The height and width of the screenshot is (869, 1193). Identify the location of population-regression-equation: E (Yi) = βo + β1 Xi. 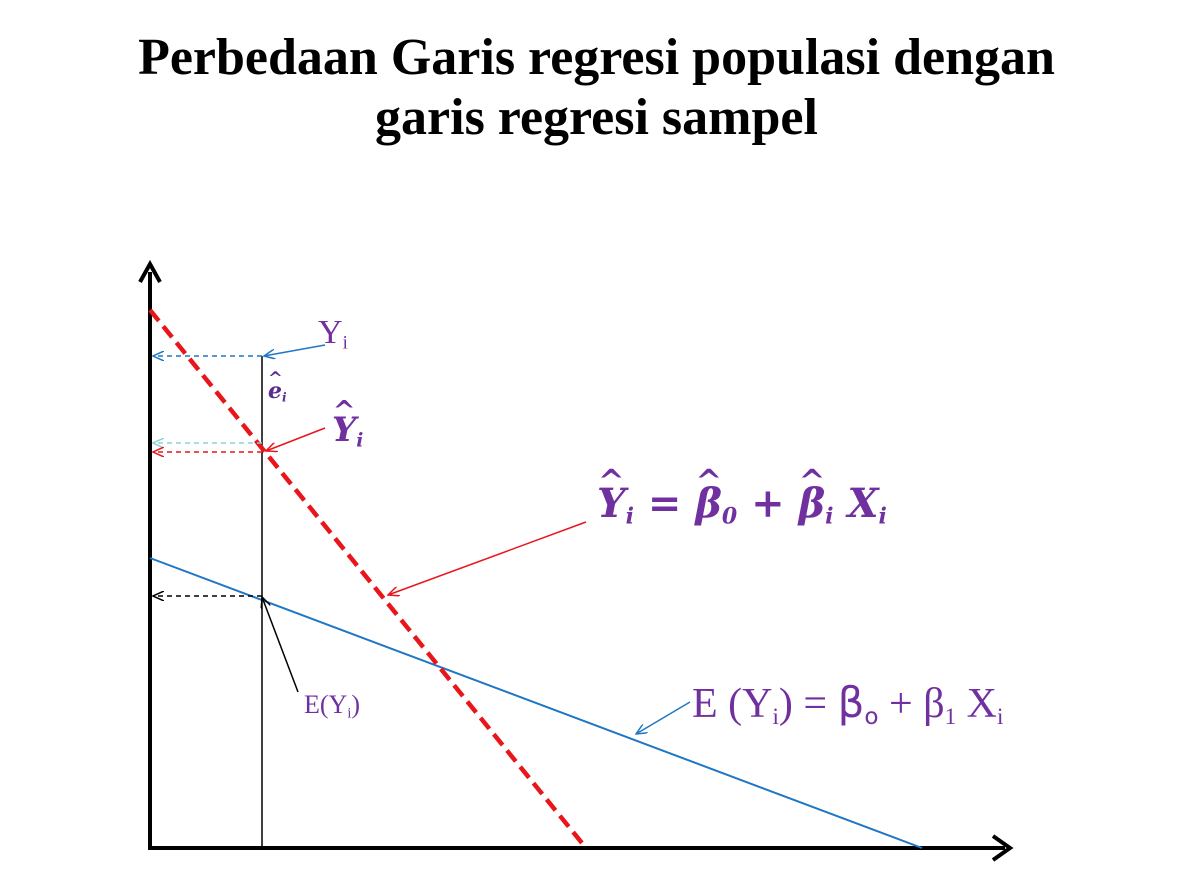
(848, 704).